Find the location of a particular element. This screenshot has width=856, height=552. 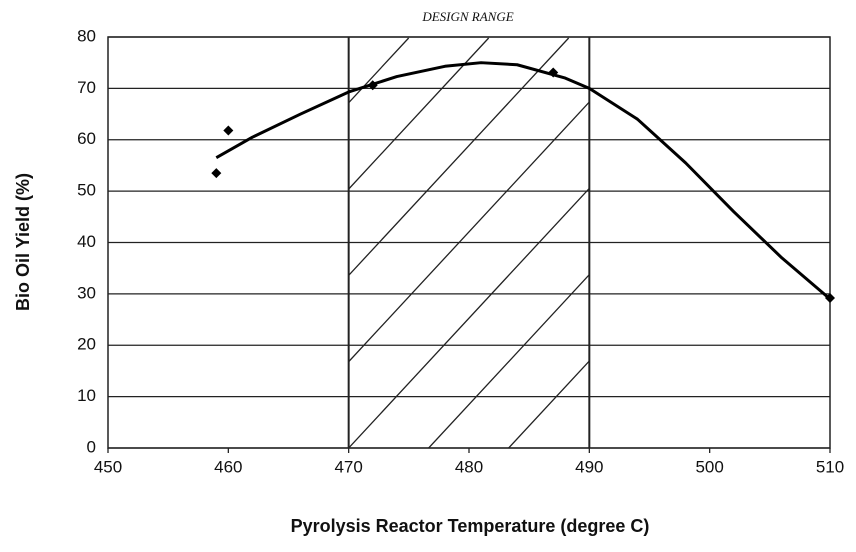

x-tick-label: 500 is located at coordinates (709, 466).